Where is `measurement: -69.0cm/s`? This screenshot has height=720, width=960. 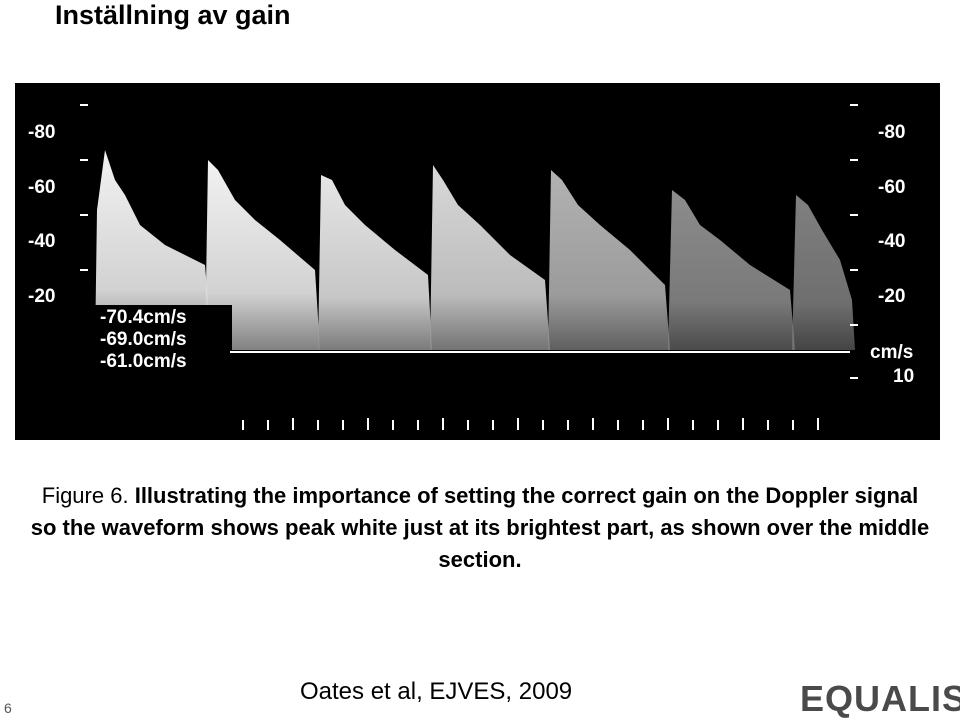 measurement: -69.0cm/s is located at coordinates (143, 339).